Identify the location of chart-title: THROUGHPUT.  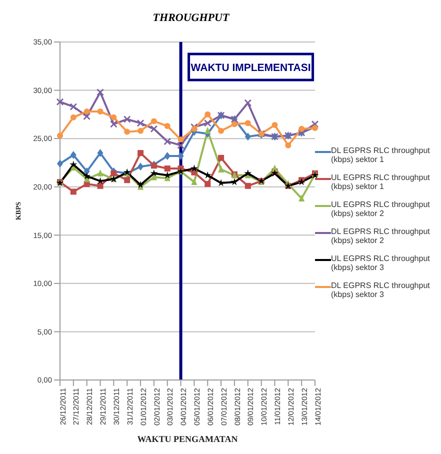
(191, 18).